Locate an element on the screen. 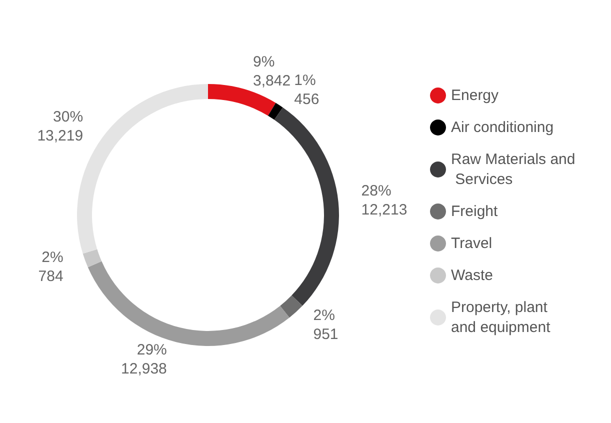 The height and width of the screenshot is (423, 611). data-label: 2% 784 is located at coordinates (51, 266).